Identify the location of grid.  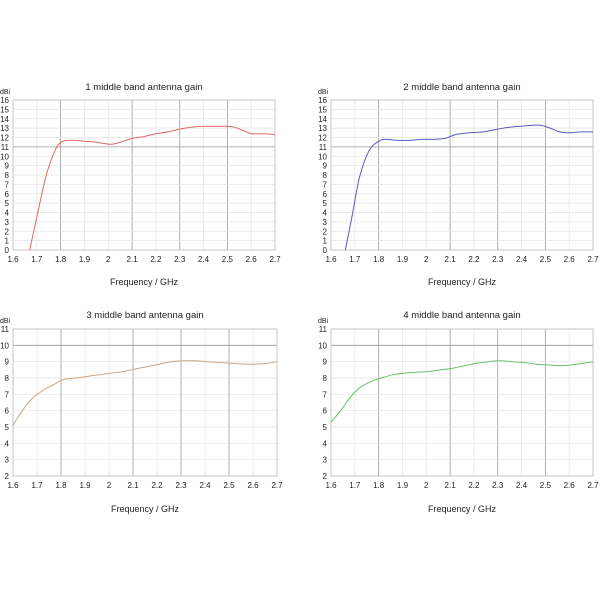
(462, 402).